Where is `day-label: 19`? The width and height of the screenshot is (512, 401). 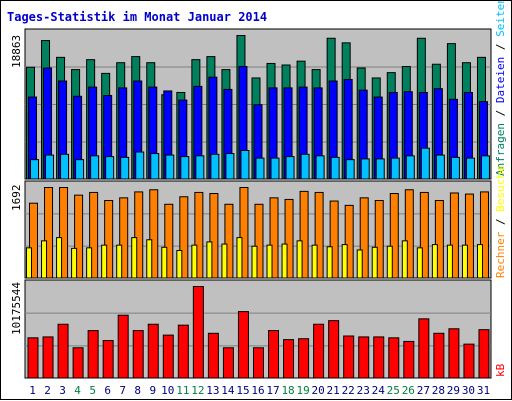
day-label: 19 is located at coordinates (302, 390).